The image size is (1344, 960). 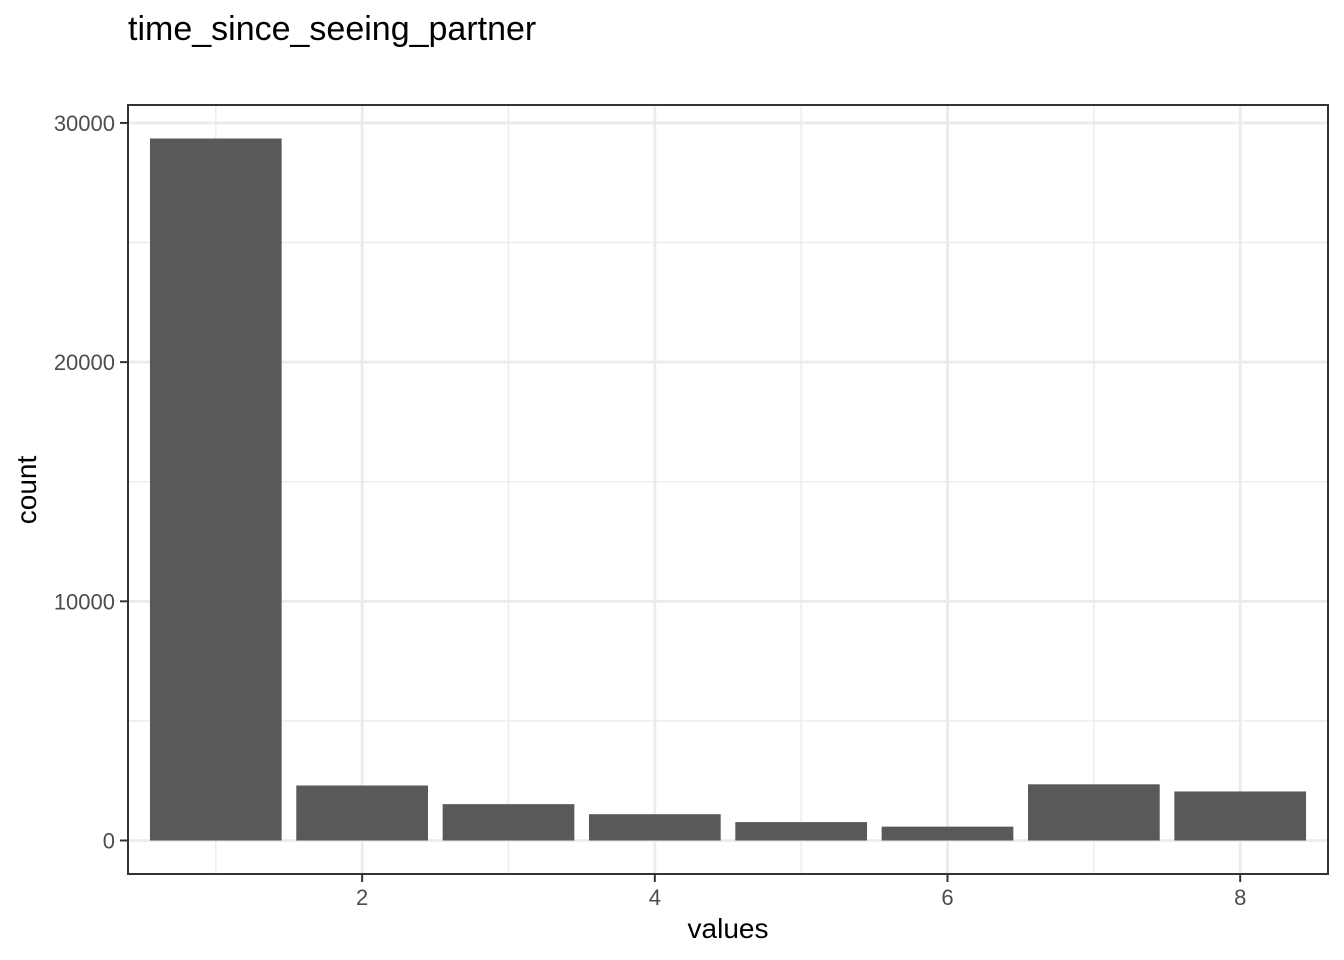 I want to click on y-tick-label: 20000, so click(x=84, y=362).